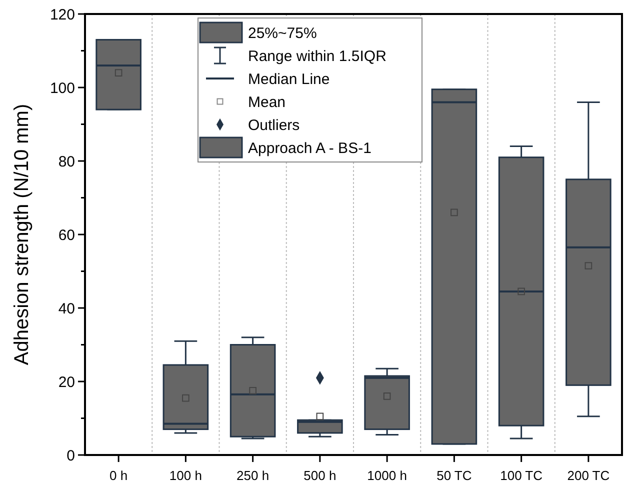 This screenshot has width=631, height=490. I want to click on annotation: Outliers, so click(274, 125).